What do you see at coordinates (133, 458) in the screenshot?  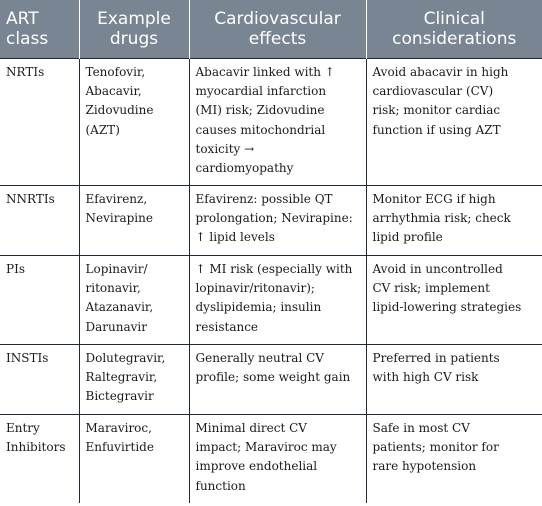 I see `cell-drugs: Maraviroc, Enfuvirtide` at bounding box center [133, 458].